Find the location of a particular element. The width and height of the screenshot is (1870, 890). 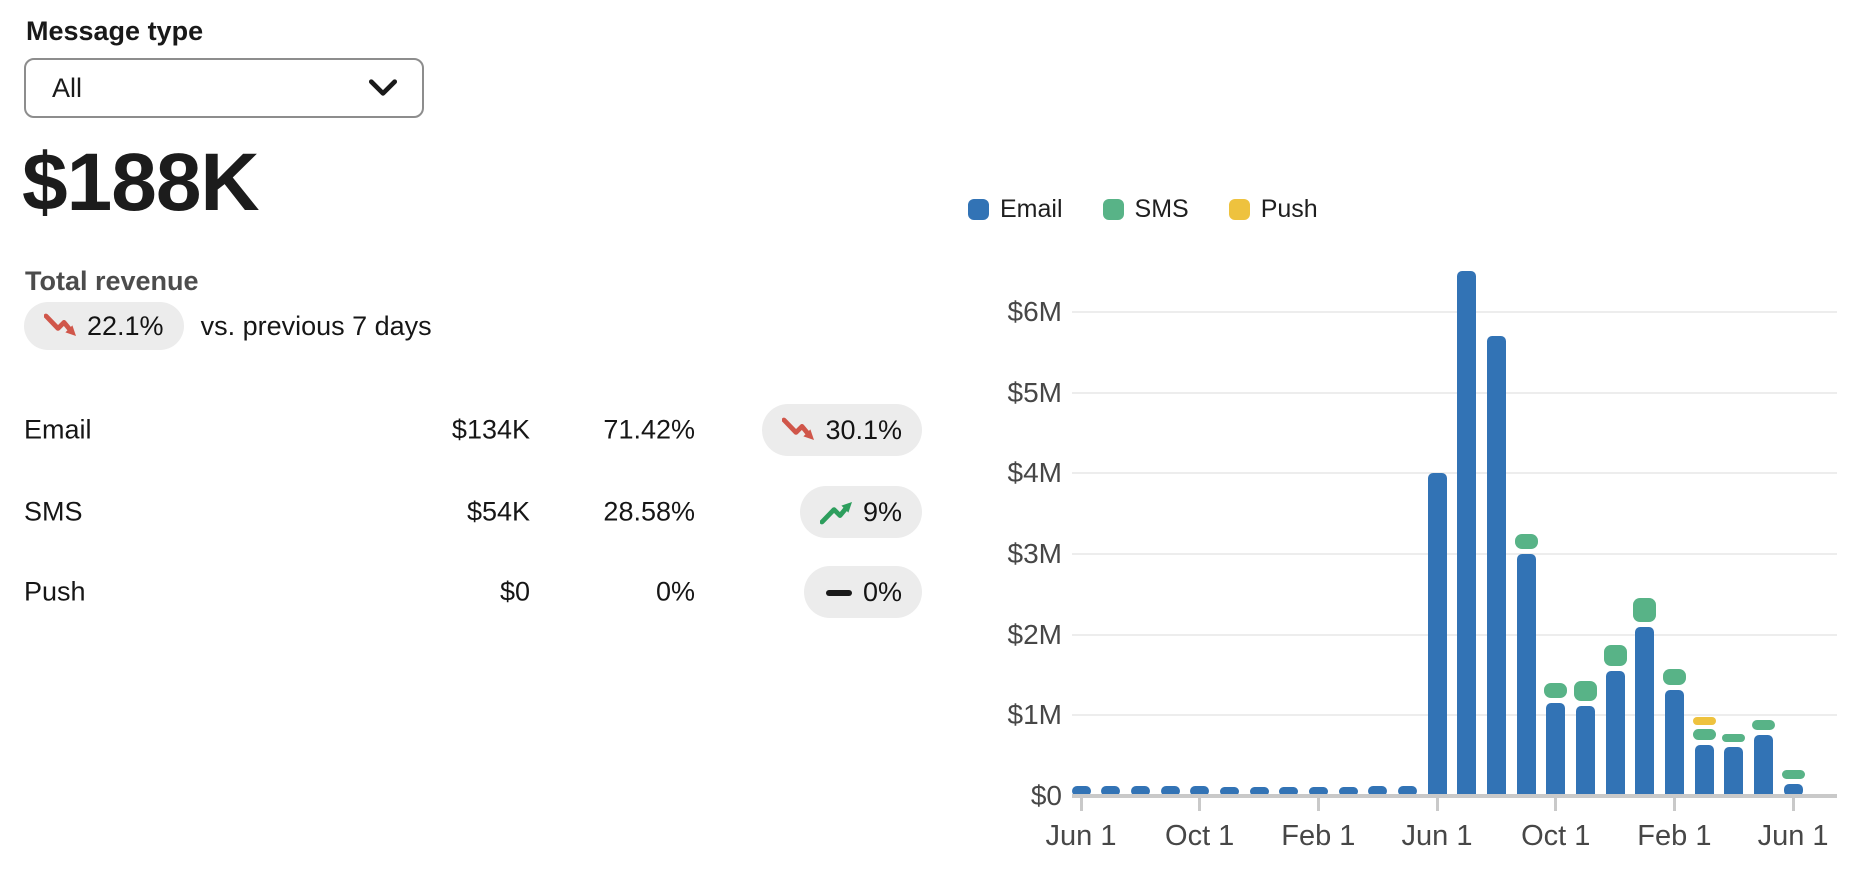

table-row: Push $0 0% 0% is located at coordinates (473, 592).